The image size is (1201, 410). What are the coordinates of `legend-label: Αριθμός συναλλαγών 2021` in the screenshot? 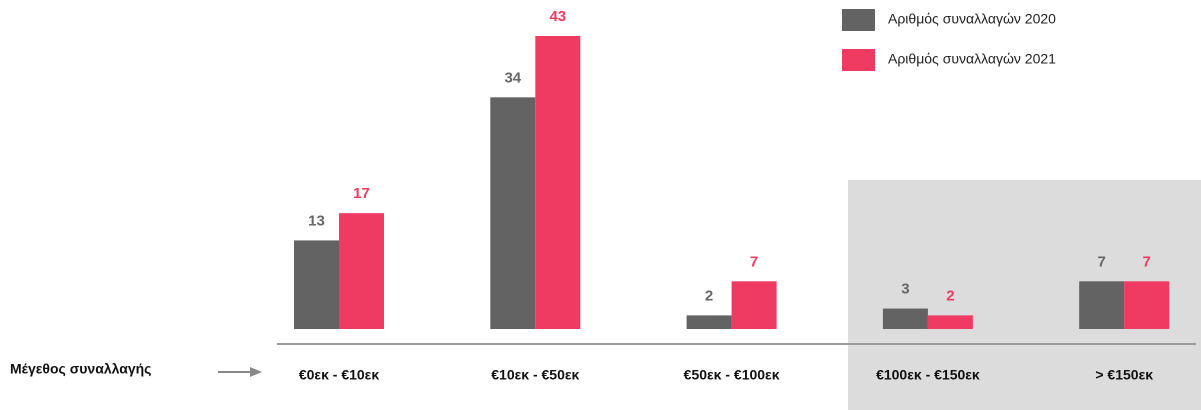 It's located at (972, 59).